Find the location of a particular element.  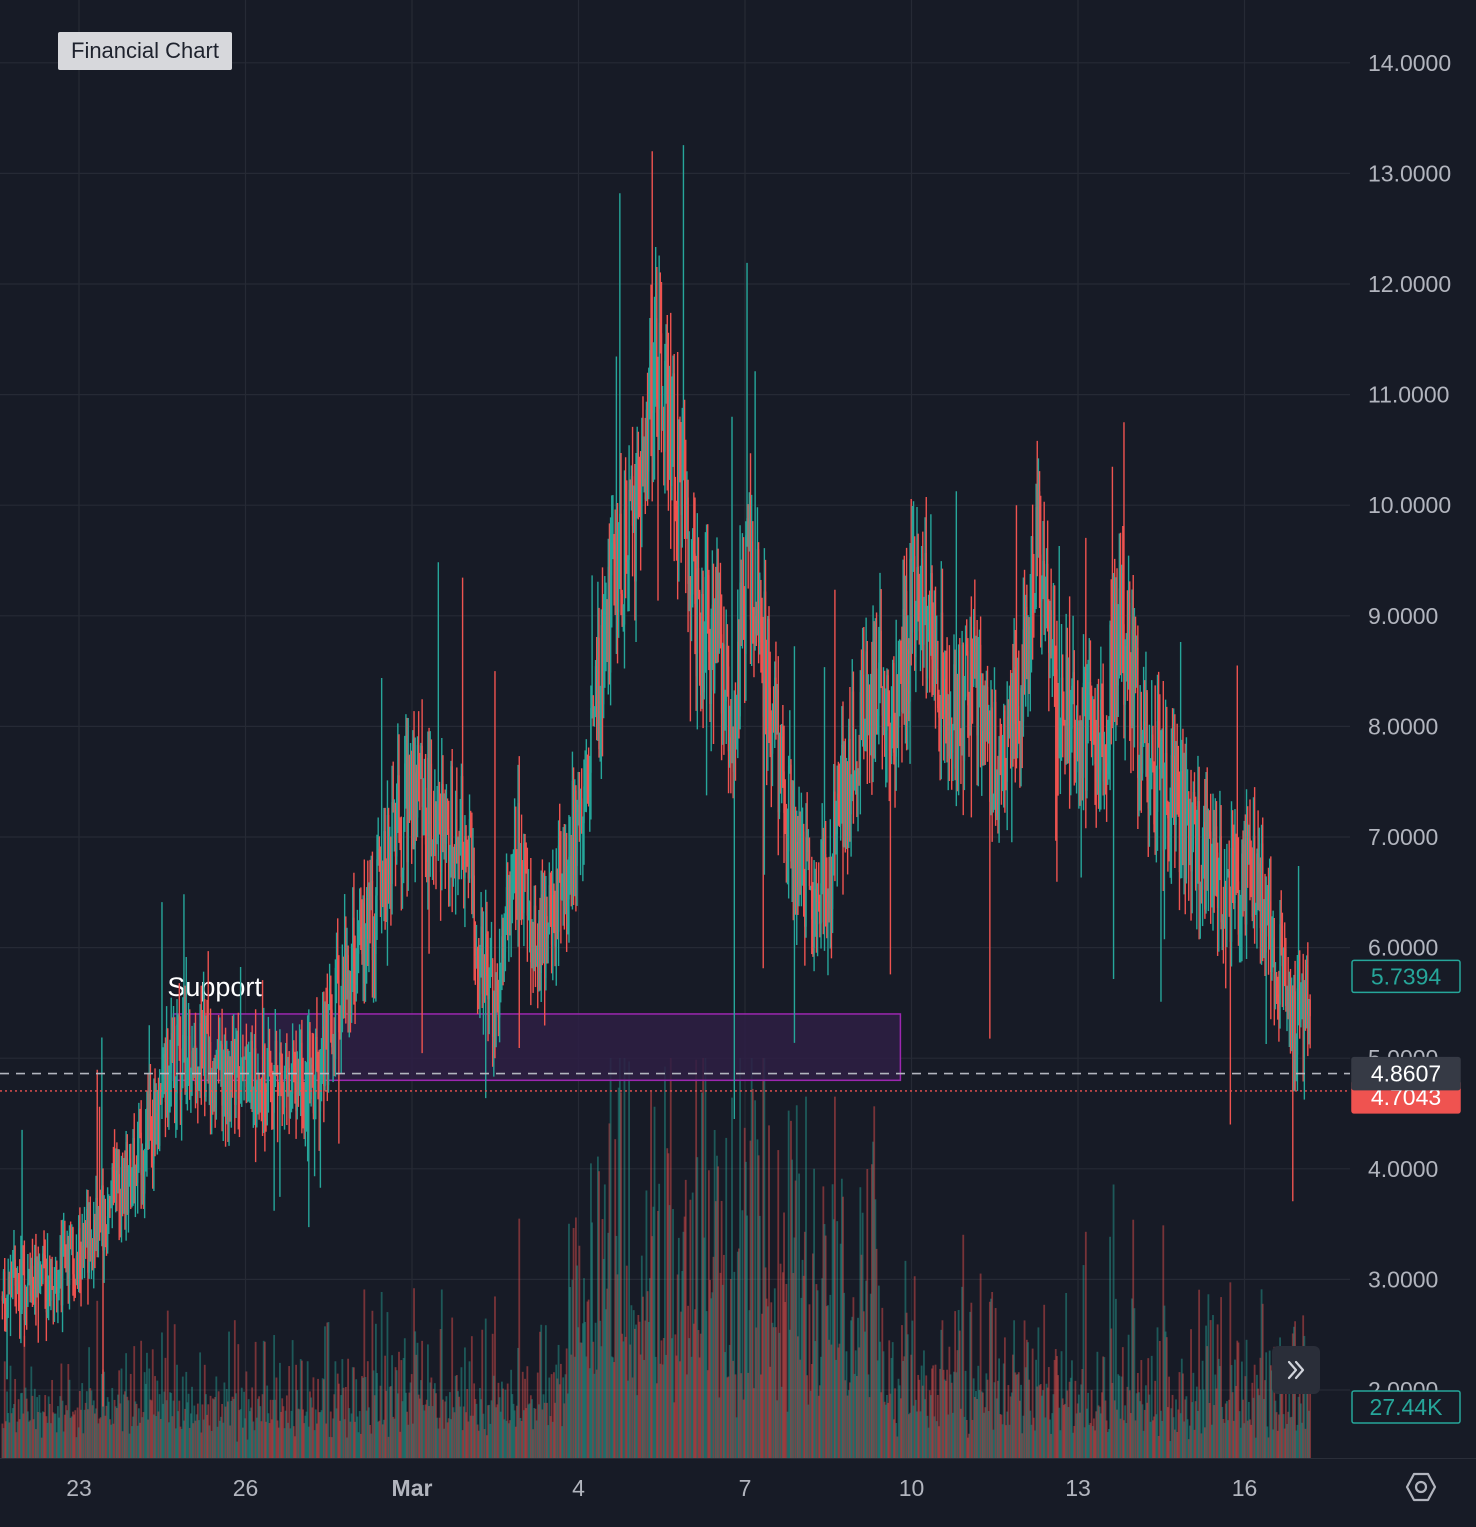

chart-title: Financial Chart is located at coordinates (145, 51).